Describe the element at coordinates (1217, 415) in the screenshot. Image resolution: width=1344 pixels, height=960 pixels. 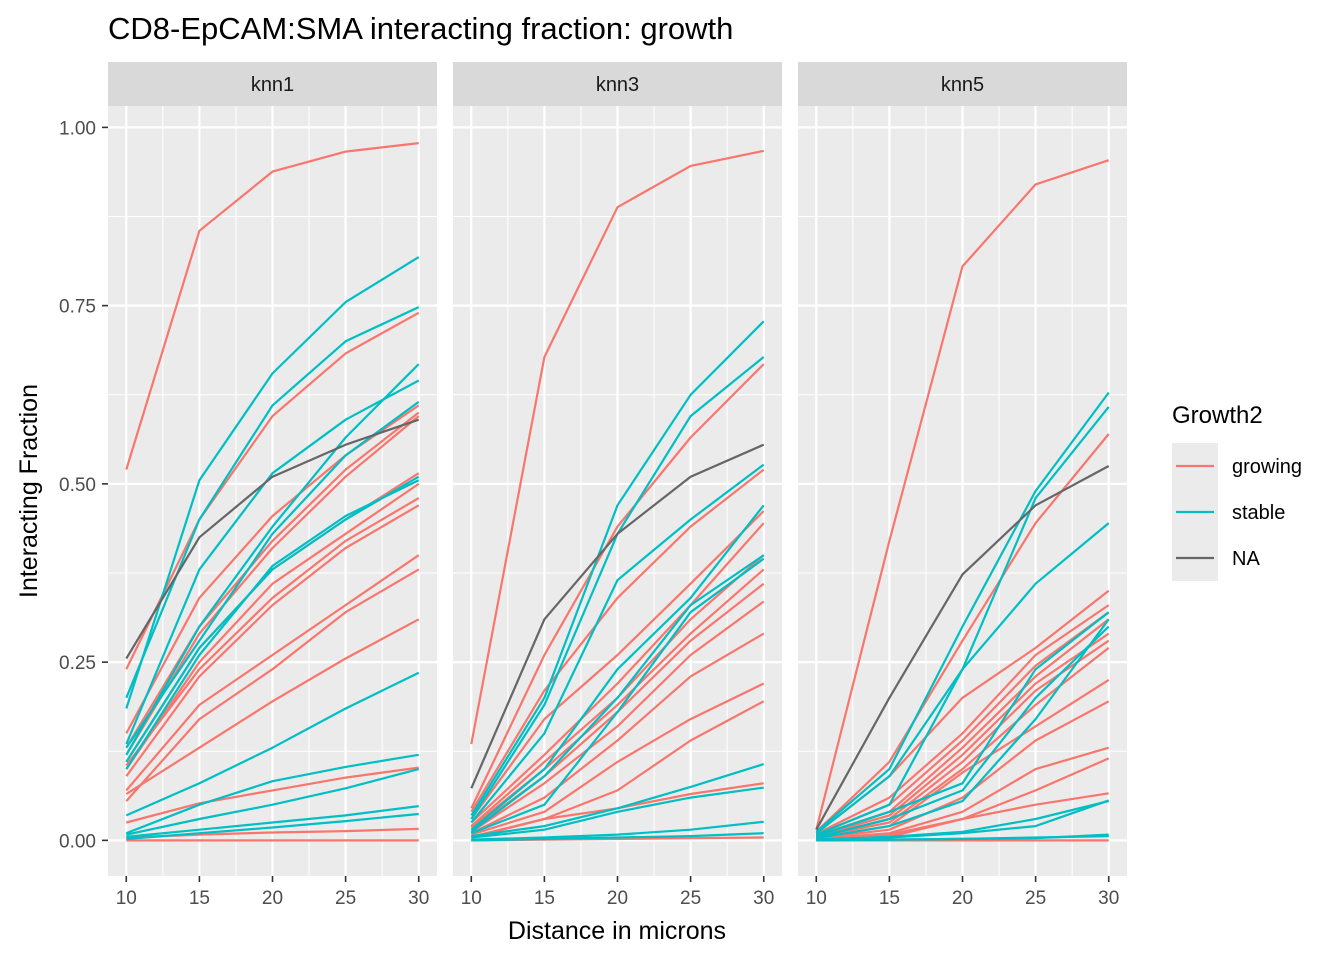
I see `legend-title: Growth2` at that location.